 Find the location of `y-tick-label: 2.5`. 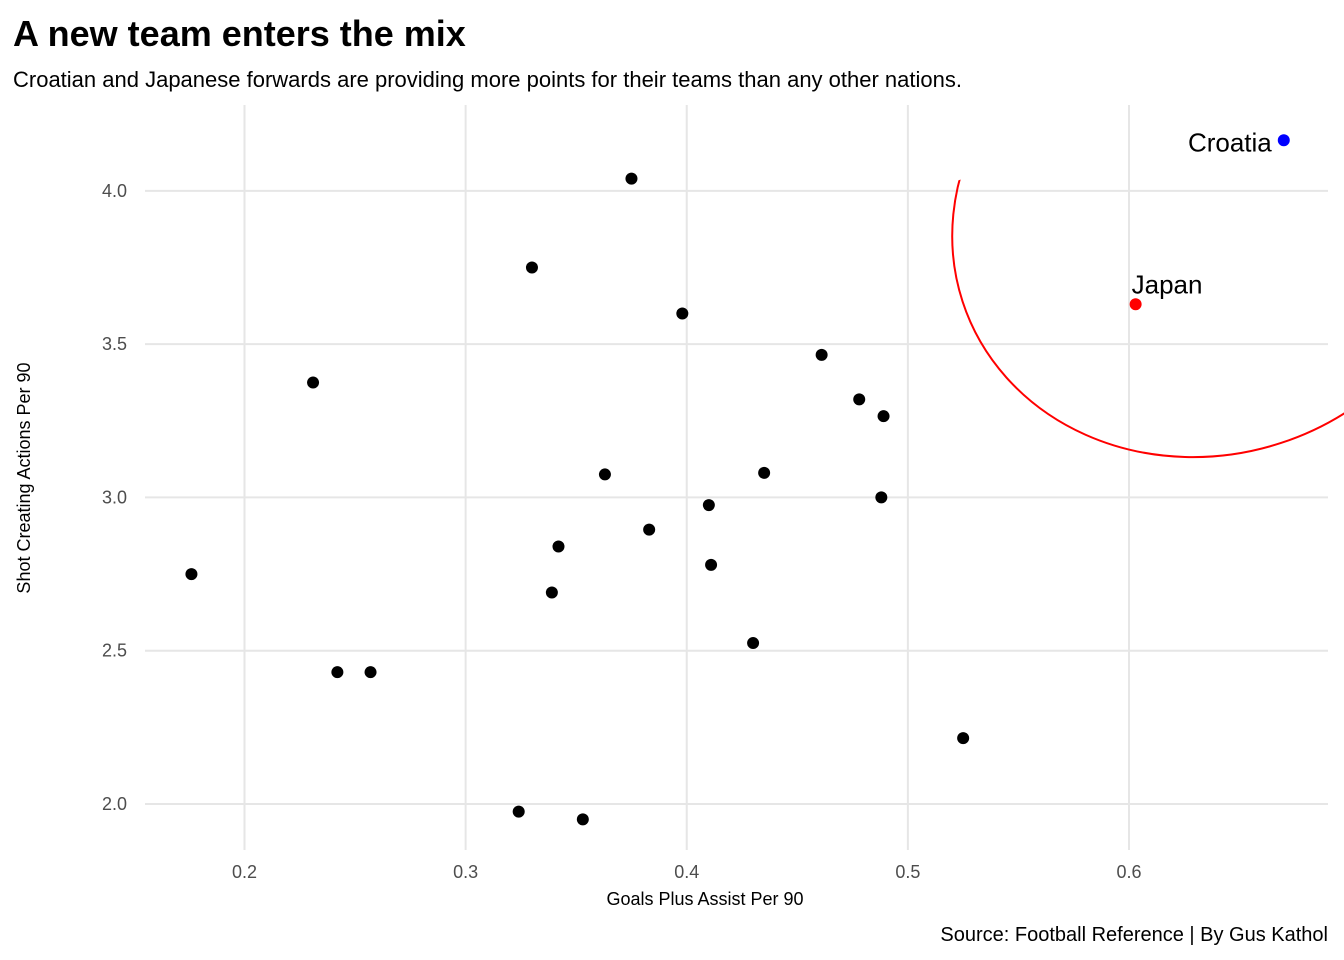

y-tick-label: 2.5 is located at coordinates (114, 651).